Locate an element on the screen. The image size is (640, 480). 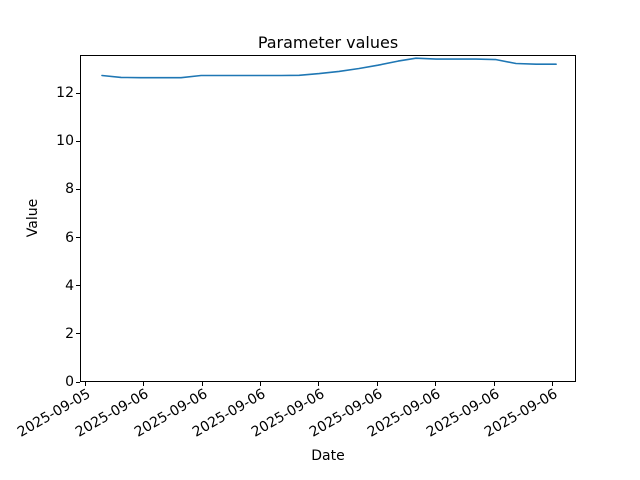
parameter-line is located at coordinates (329, 68).